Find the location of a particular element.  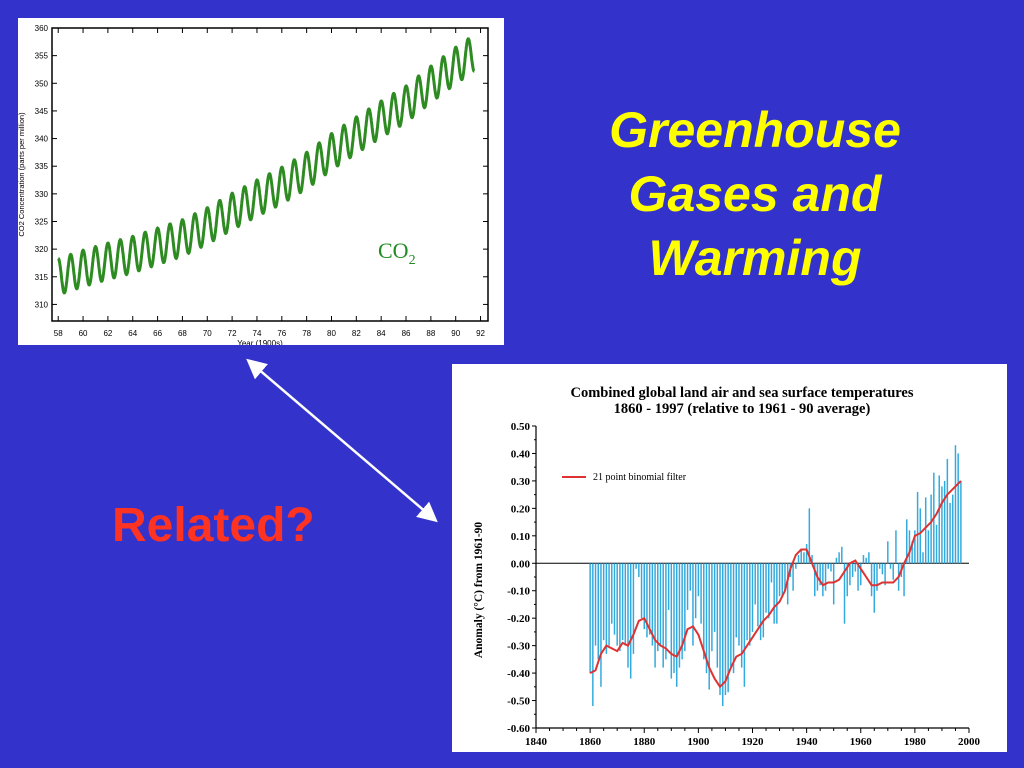

co2-x-tick-label: 68 is located at coordinates (182, 333).